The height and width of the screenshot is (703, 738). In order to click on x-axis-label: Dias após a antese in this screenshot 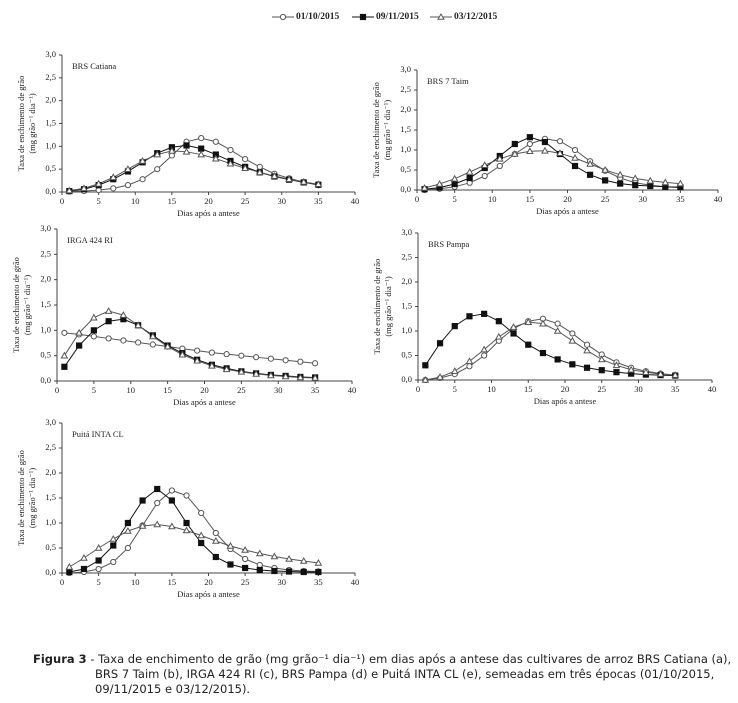, I will do `click(204, 402)`.